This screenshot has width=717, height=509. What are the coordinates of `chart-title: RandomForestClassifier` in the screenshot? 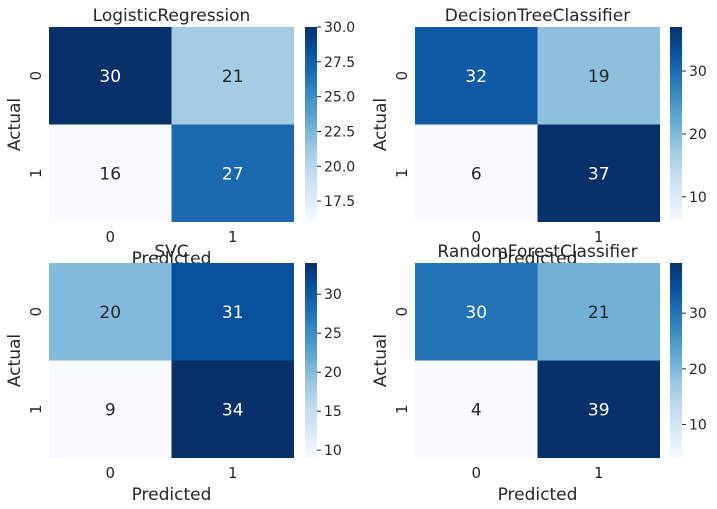 It's located at (537, 252).